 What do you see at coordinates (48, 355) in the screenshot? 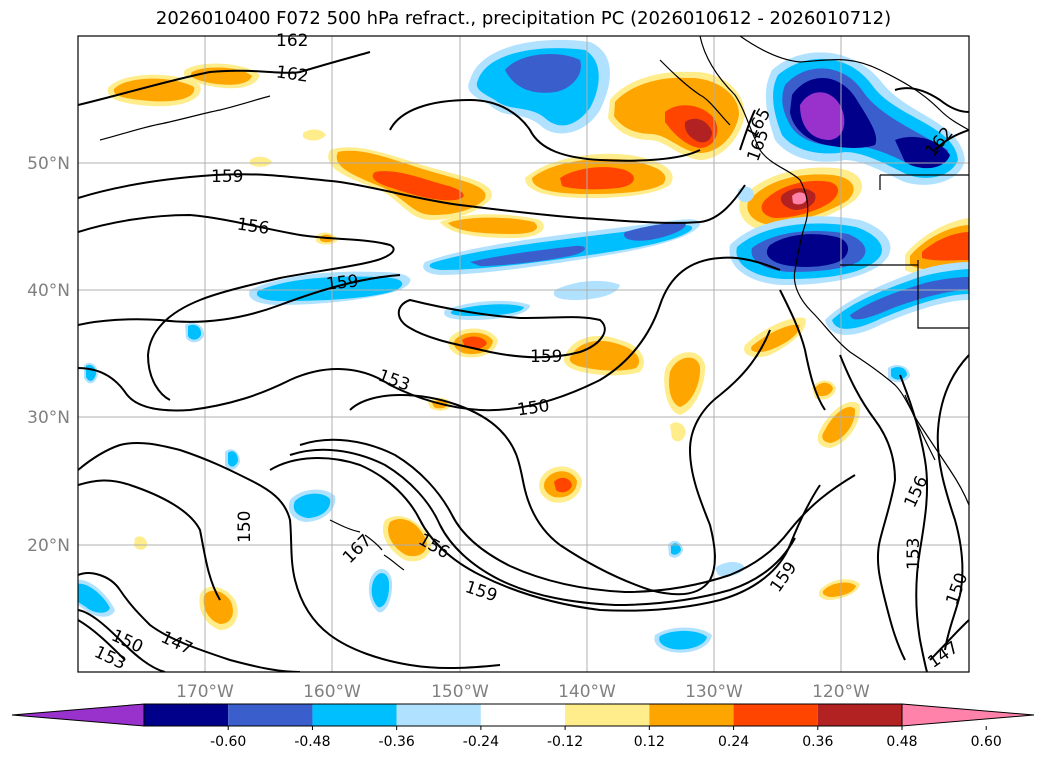
I see `latitude-labels: 50°N 40°N 30°N 20°N` at bounding box center [48, 355].